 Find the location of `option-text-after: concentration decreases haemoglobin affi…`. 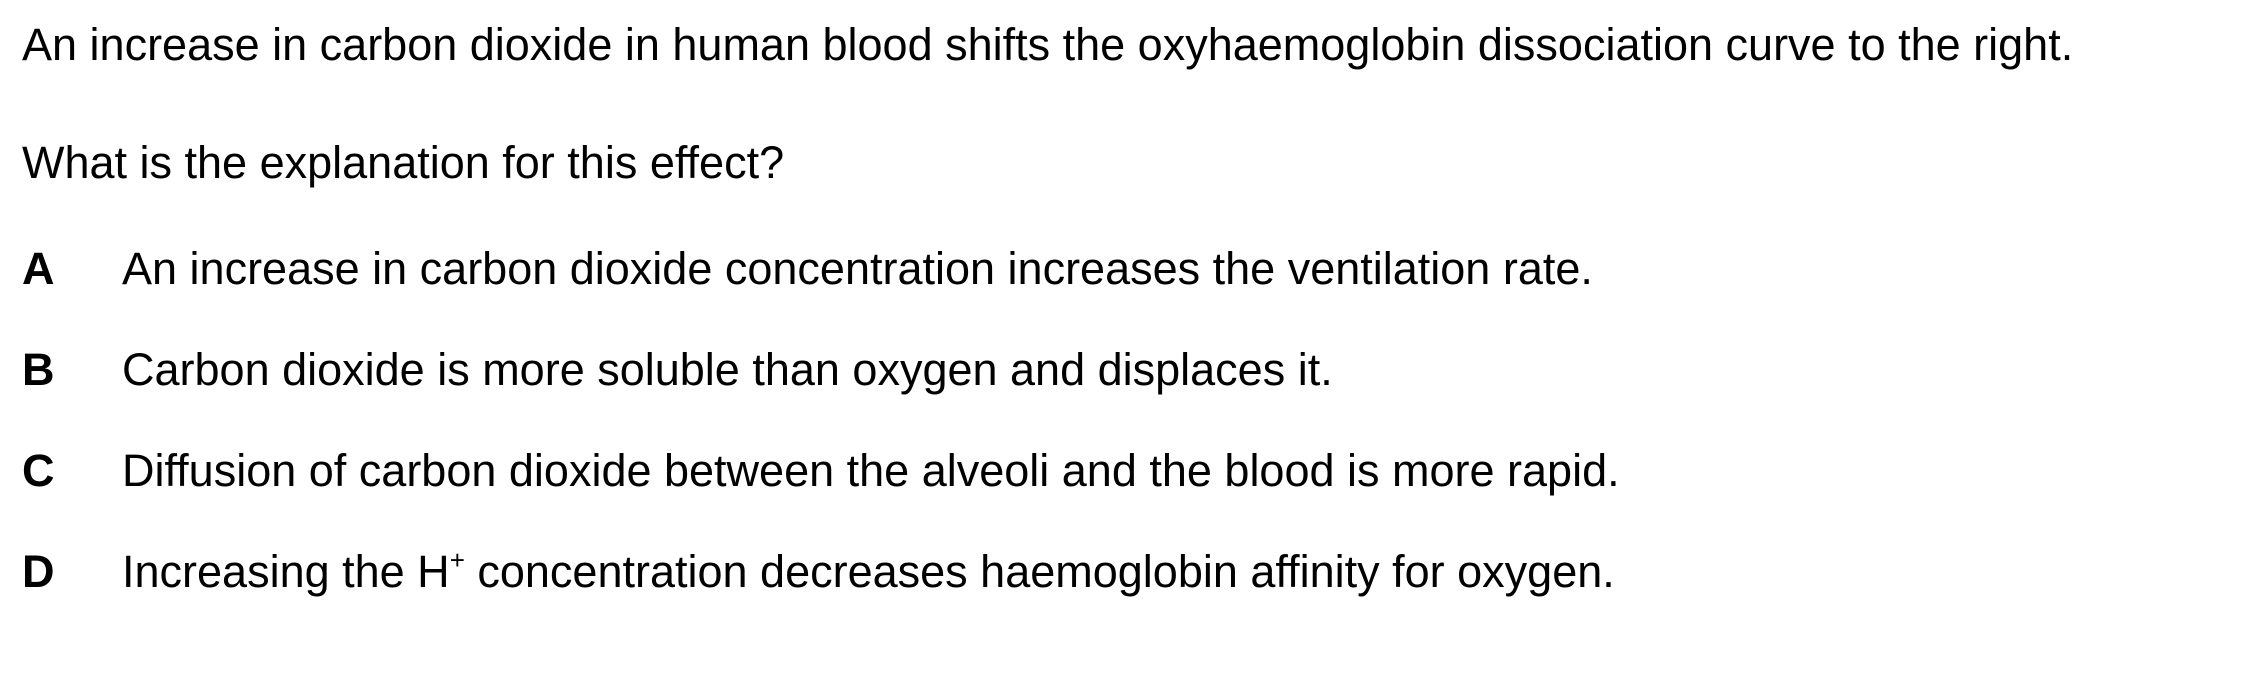

option-text-after: concentration decreases haemoglobin affi… is located at coordinates (1039, 571).